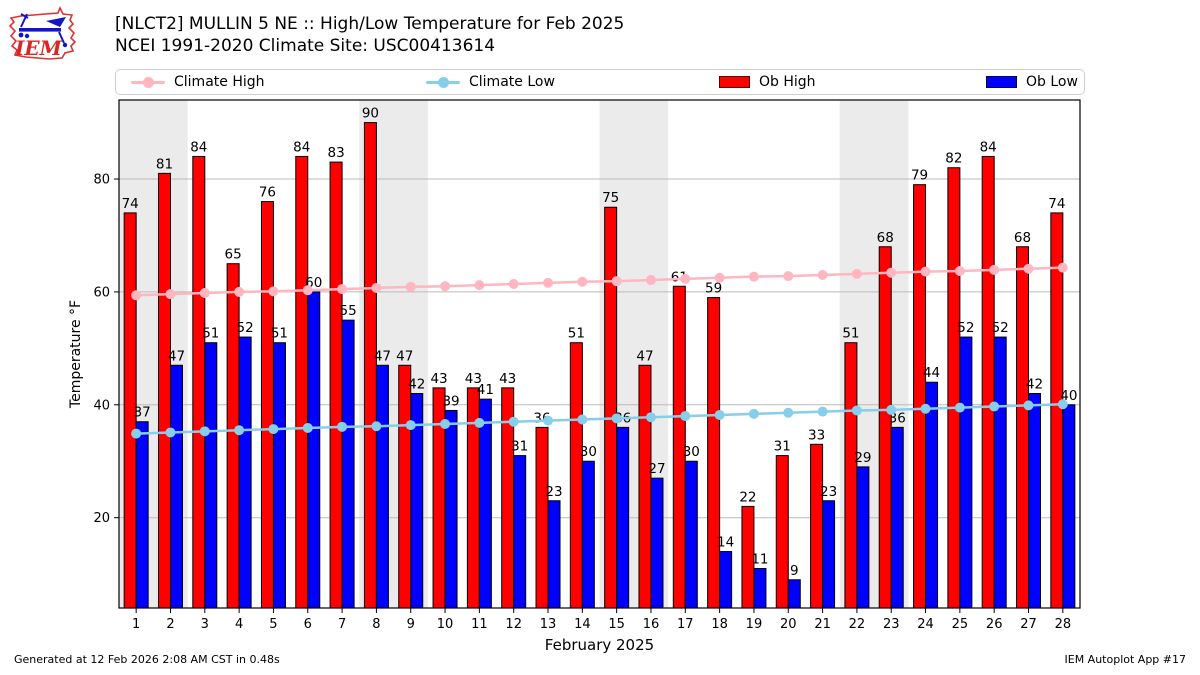 Image resolution: width=1200 pixels, height=675 pixels. I want to click on ob-low-bar-day26, so click(1000, 472).